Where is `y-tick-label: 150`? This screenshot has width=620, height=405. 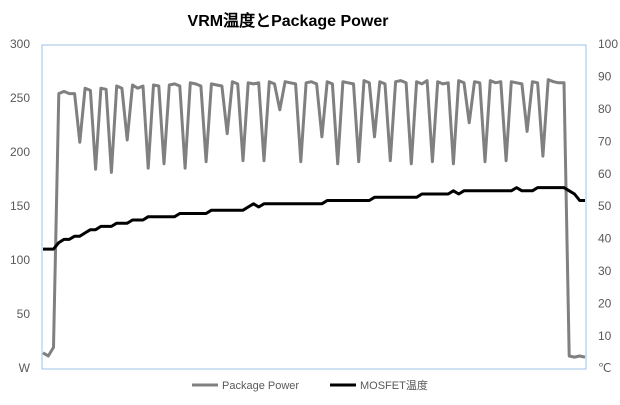
y-tick-label: 150 is located at coordinates (20, 206).